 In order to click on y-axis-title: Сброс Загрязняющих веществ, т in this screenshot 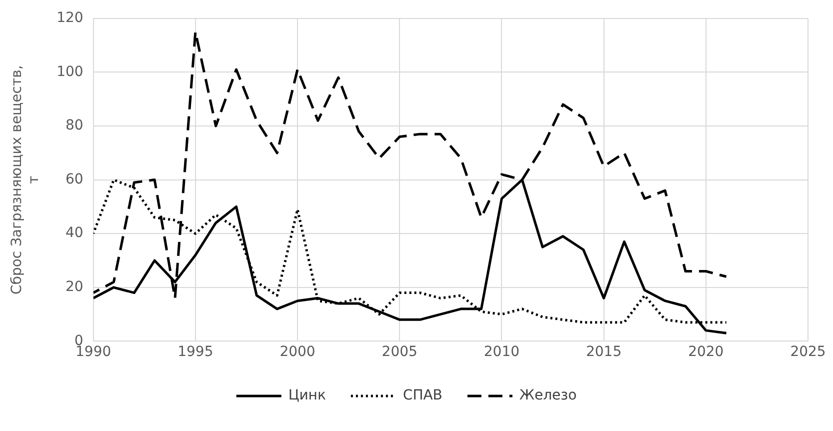, I will do `click(25, 179)`.